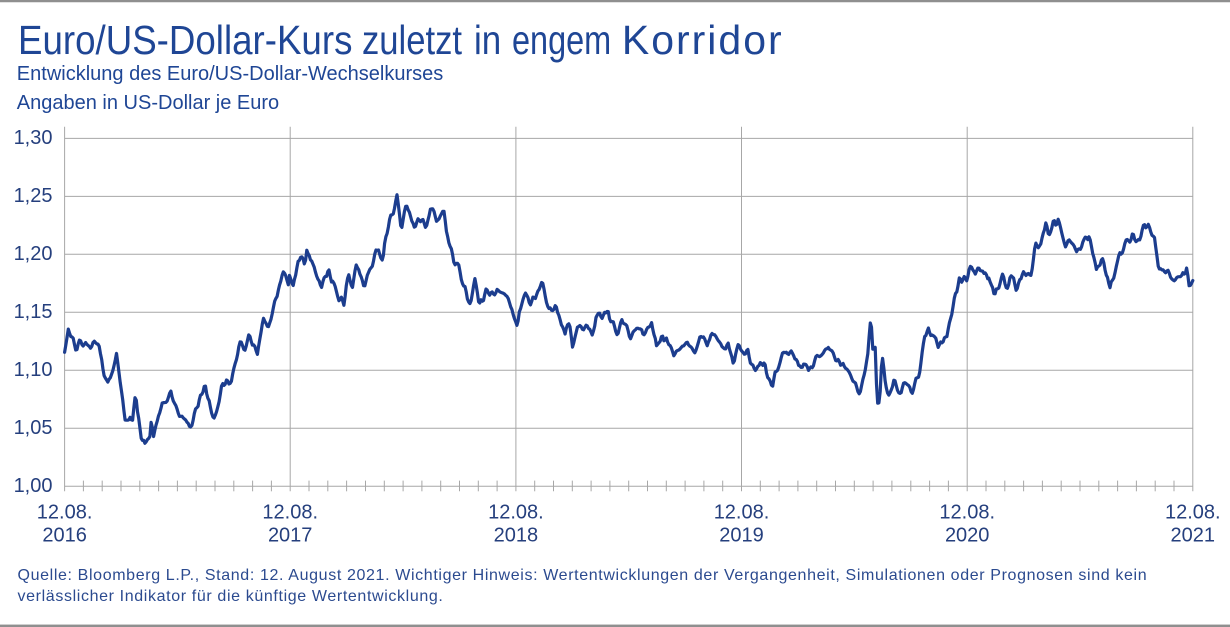 The image size is (1230, 627). Describe the element at coordinates (33, 486) in the screenshot. I see `svg-text: 1,00` at that location.